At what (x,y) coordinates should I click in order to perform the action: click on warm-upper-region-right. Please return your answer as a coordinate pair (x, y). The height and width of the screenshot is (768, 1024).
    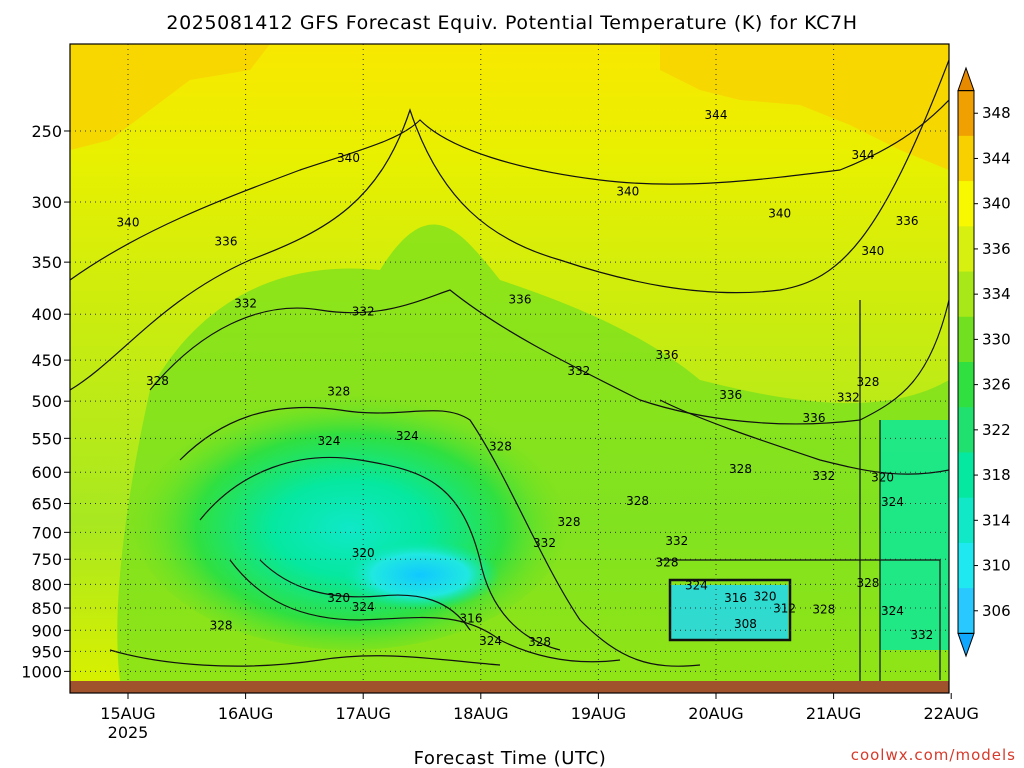
    Looking at the image, I should click on (804, 107).